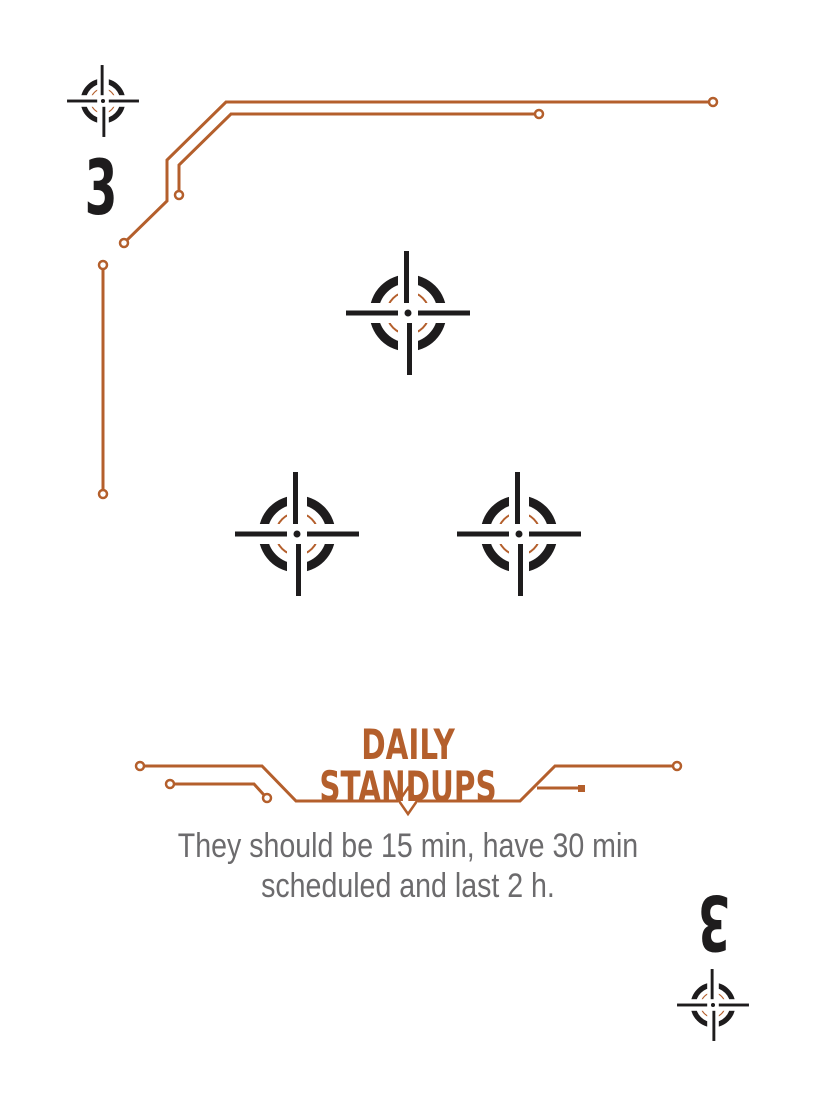 The height and width of the screenshot is (1110, 816). Describe the element at coordinates (713, 1005) in the screenshot. I see `corner-crosshair-icon-bottom` at that location.